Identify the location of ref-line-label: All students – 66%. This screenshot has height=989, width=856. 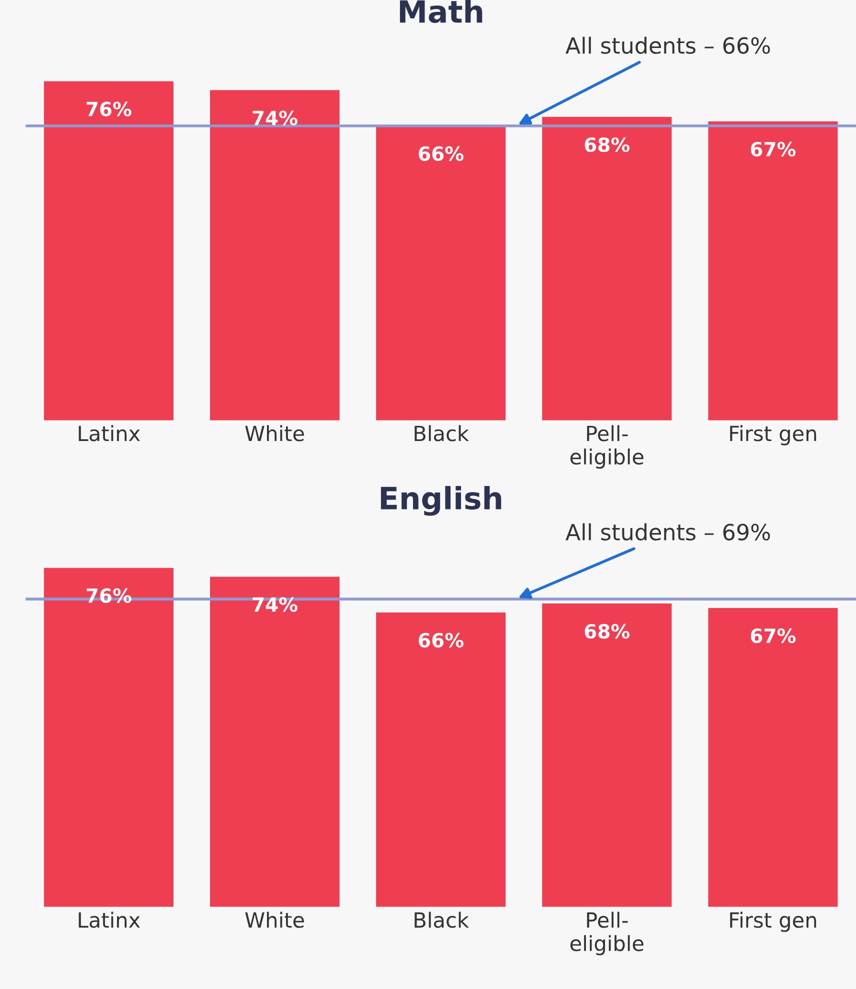
(668, 45).